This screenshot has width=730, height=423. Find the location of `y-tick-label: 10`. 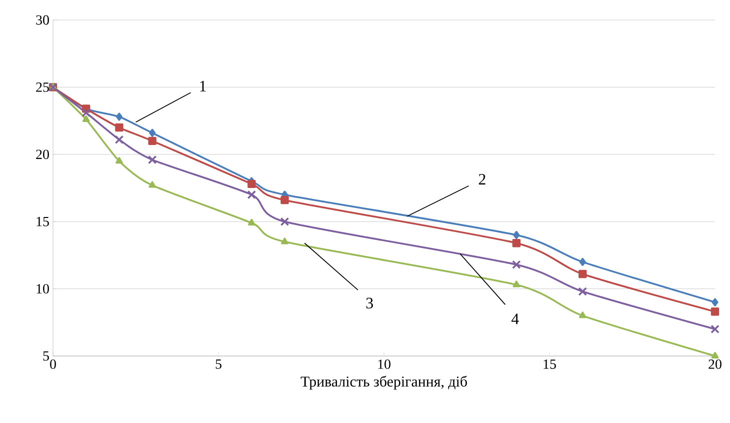

y-tick-label: 10 is located at coordinates (42, 289).